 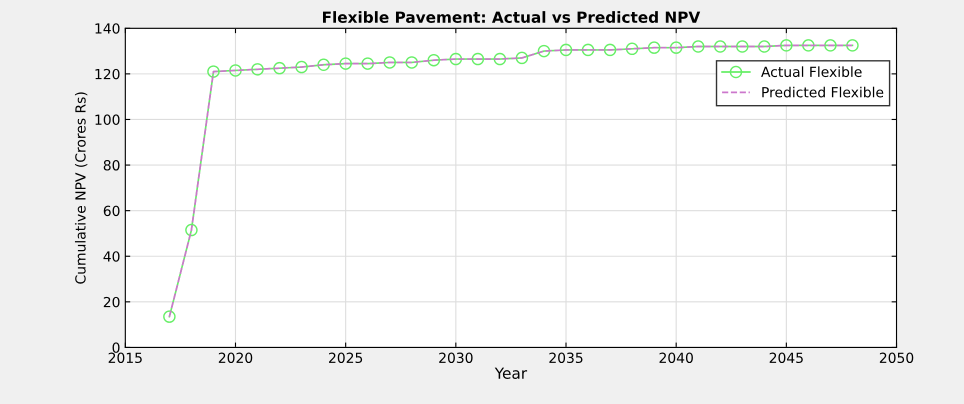 What do you see at coordinates (107, 119) in the screenshot?
I see `y-tick-label: 100` at bounding box center [107, 119].